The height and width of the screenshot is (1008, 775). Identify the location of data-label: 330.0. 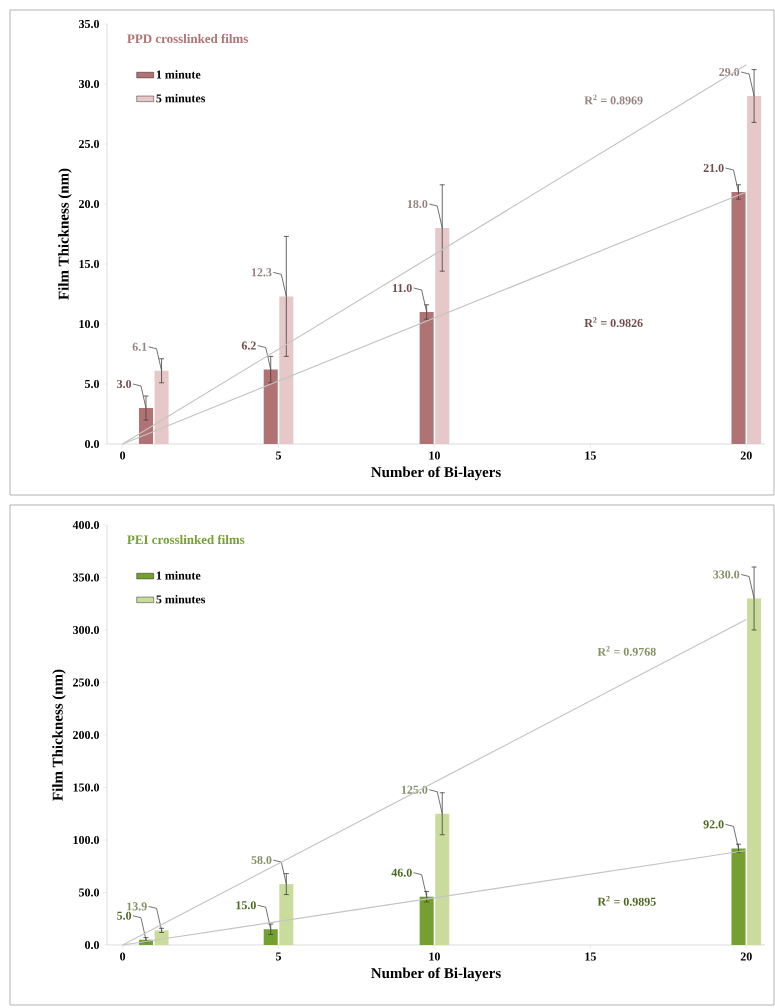
(726, 574).